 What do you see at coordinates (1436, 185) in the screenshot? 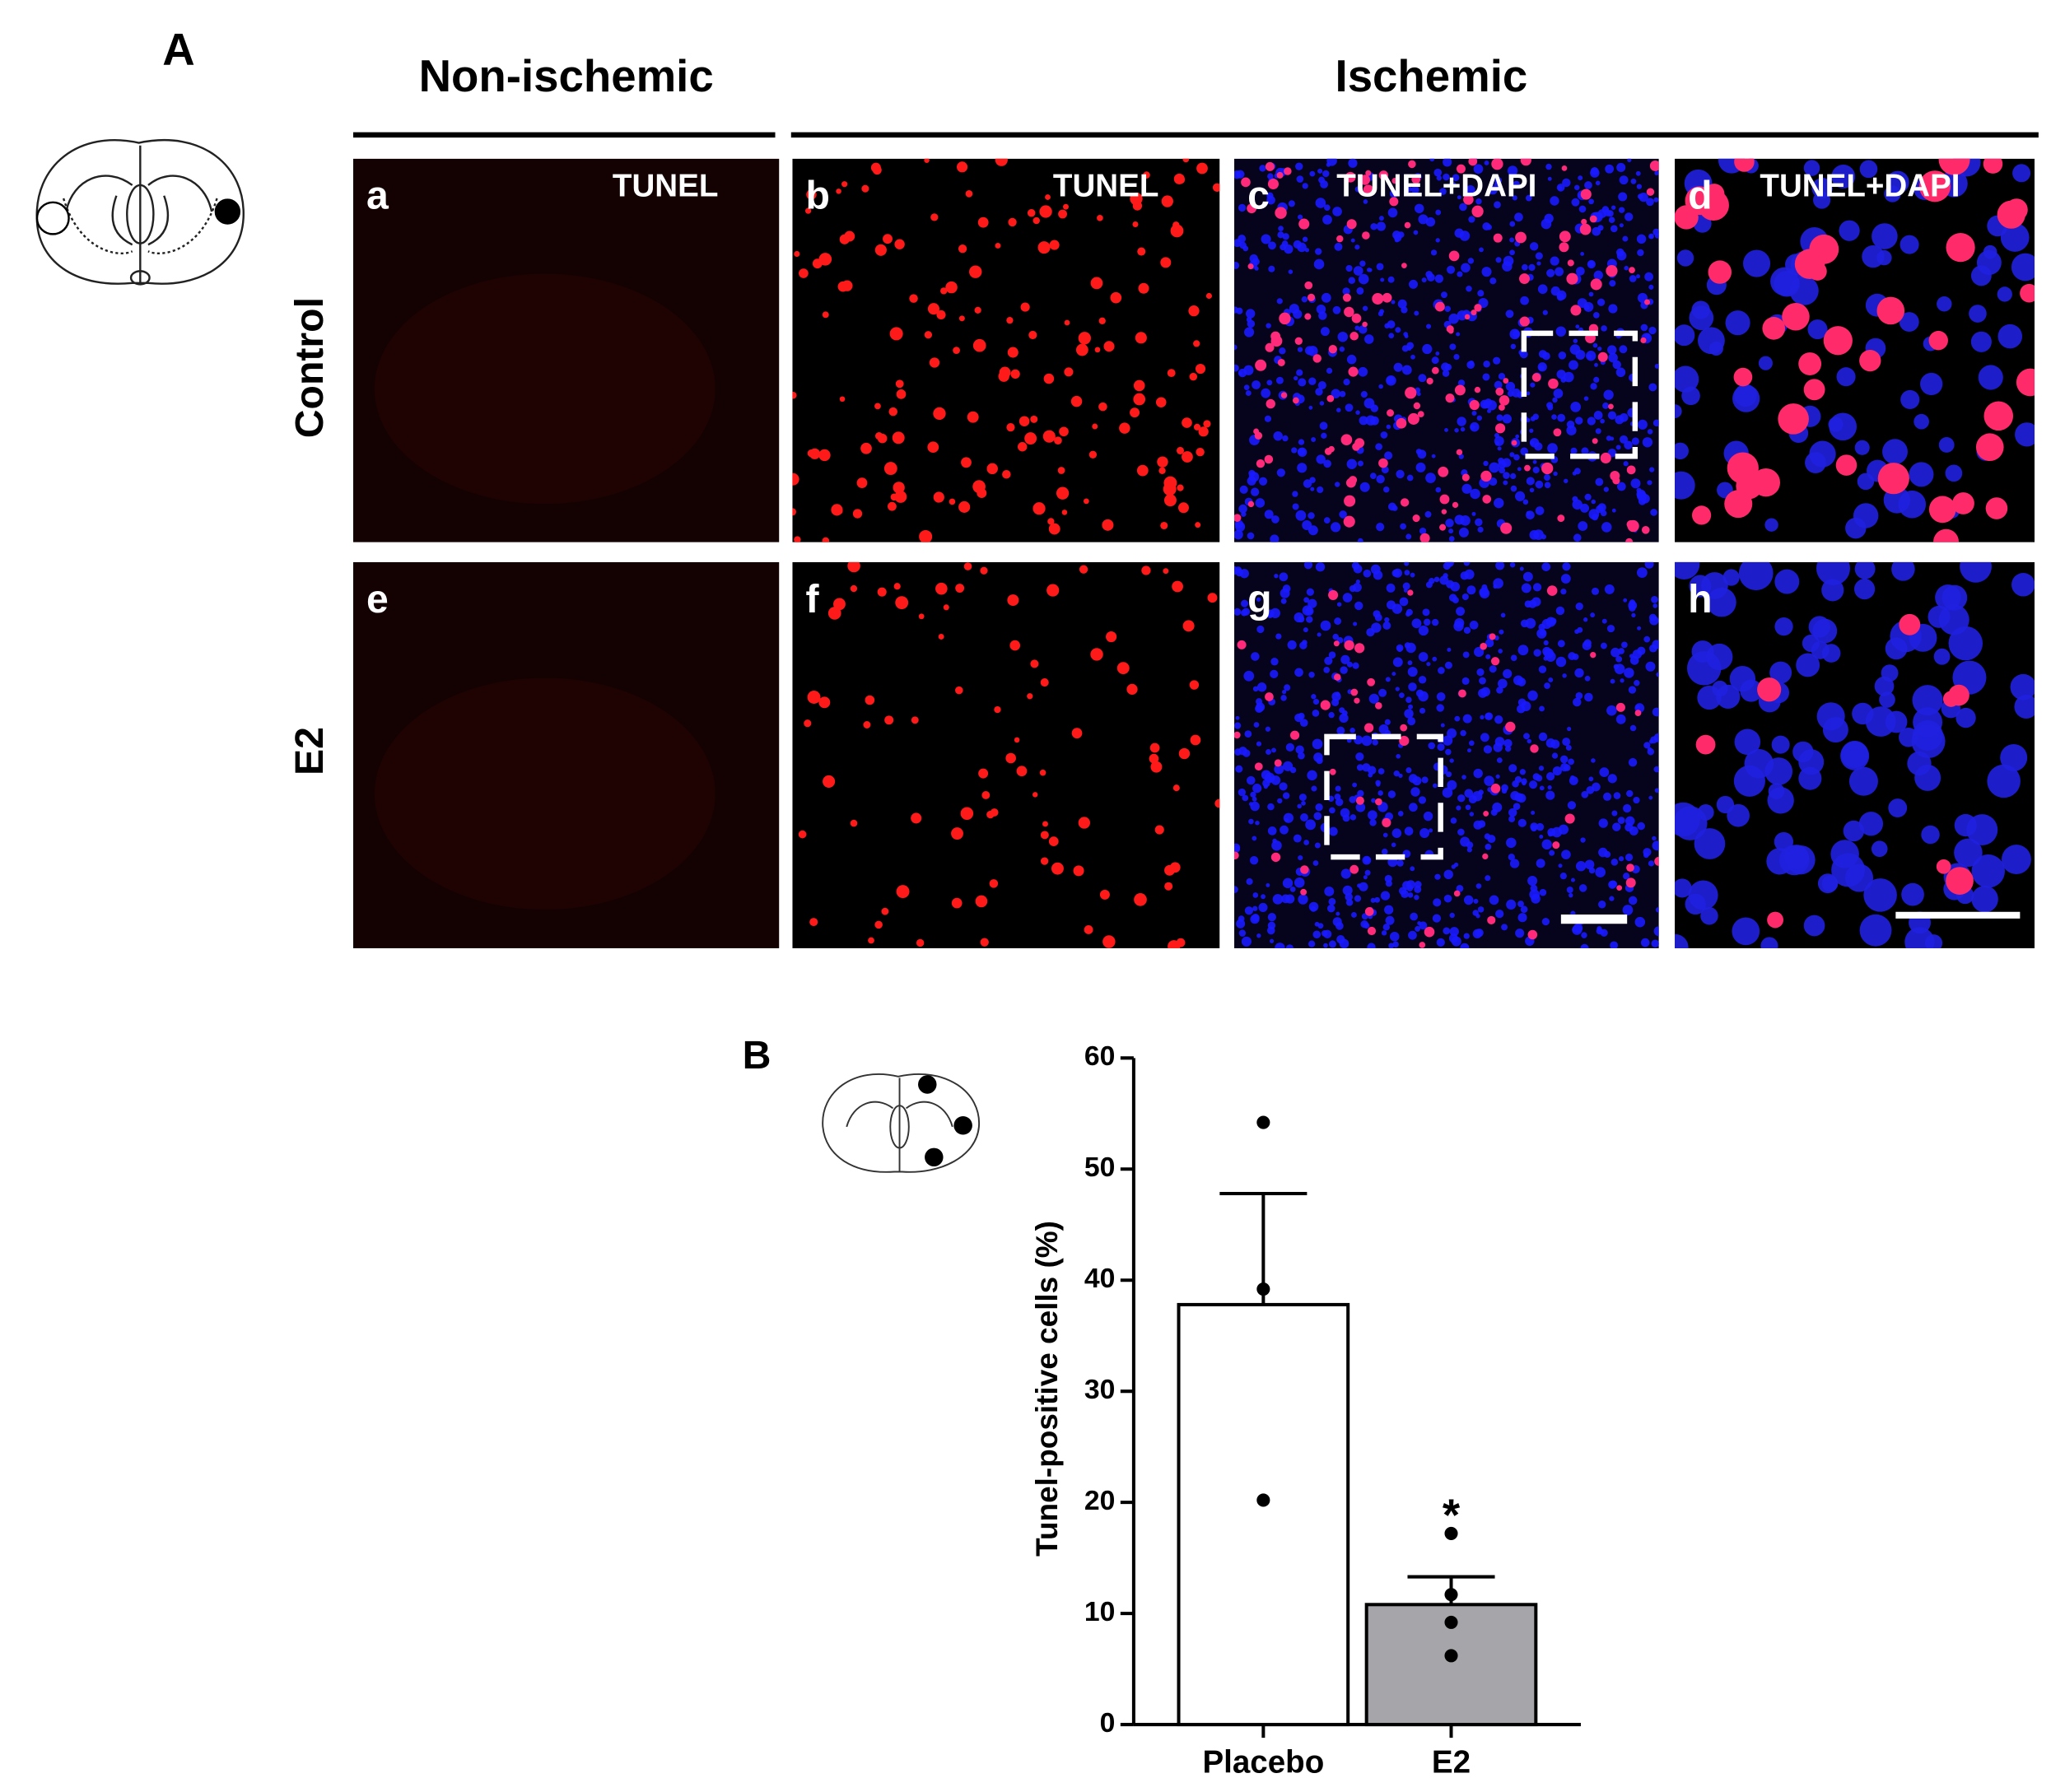
I see `panel-title: TUNEL+DAPI` at bounding box center [1436, 185].